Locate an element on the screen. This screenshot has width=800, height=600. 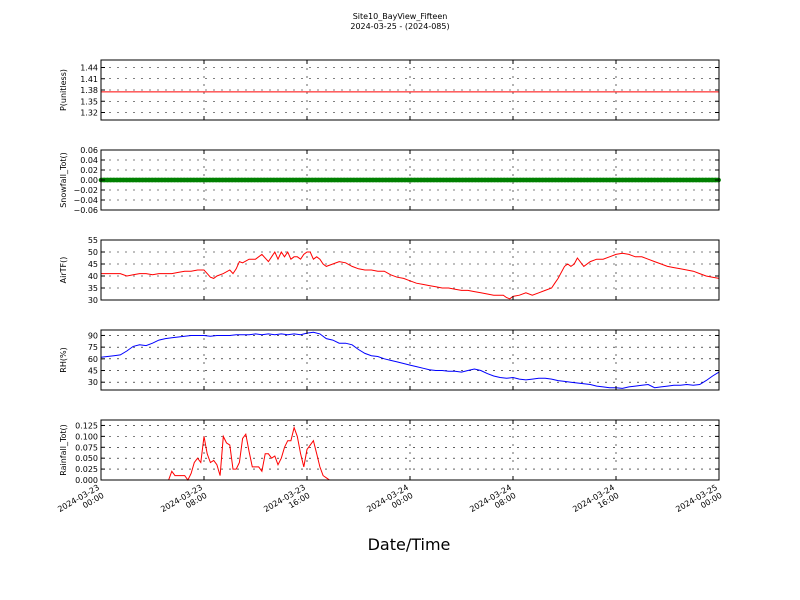
y-tick-label: 35 is located at coordinates (93, 288).